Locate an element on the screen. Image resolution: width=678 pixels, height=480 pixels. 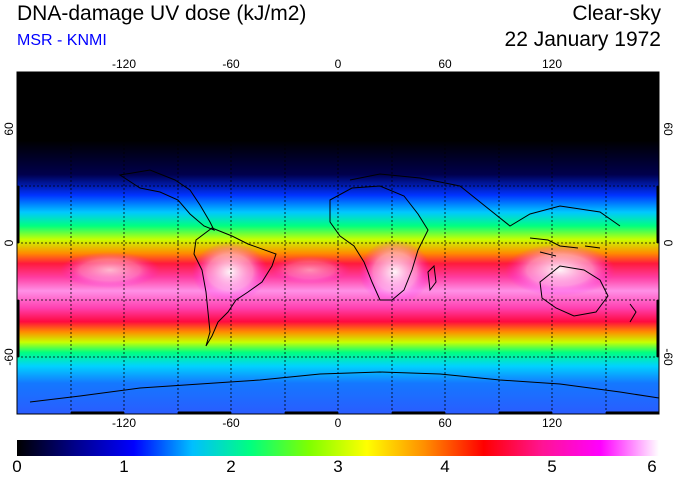
date-label: 22 January 1972 is located at coordinates (582, 39).